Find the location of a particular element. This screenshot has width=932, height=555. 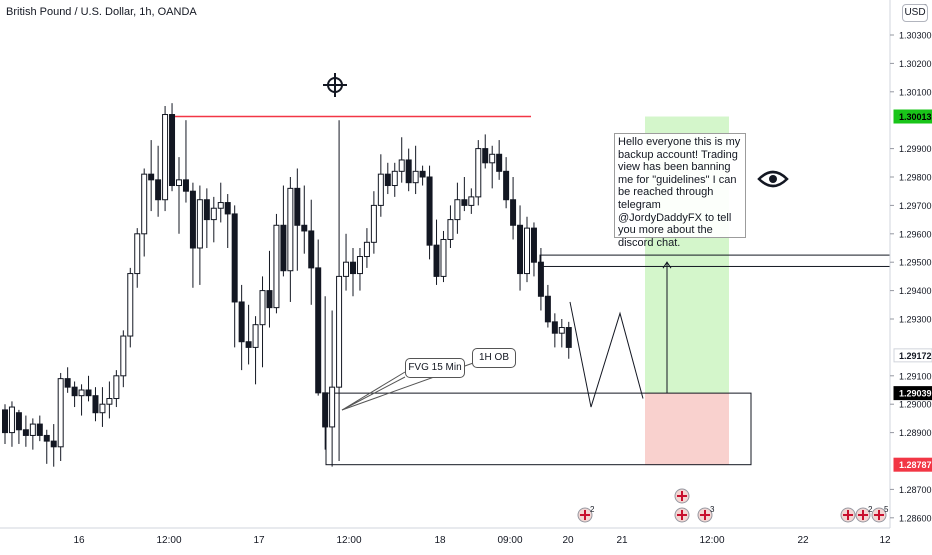

event-count-badge: 3 is located at coordinates (712, 509).